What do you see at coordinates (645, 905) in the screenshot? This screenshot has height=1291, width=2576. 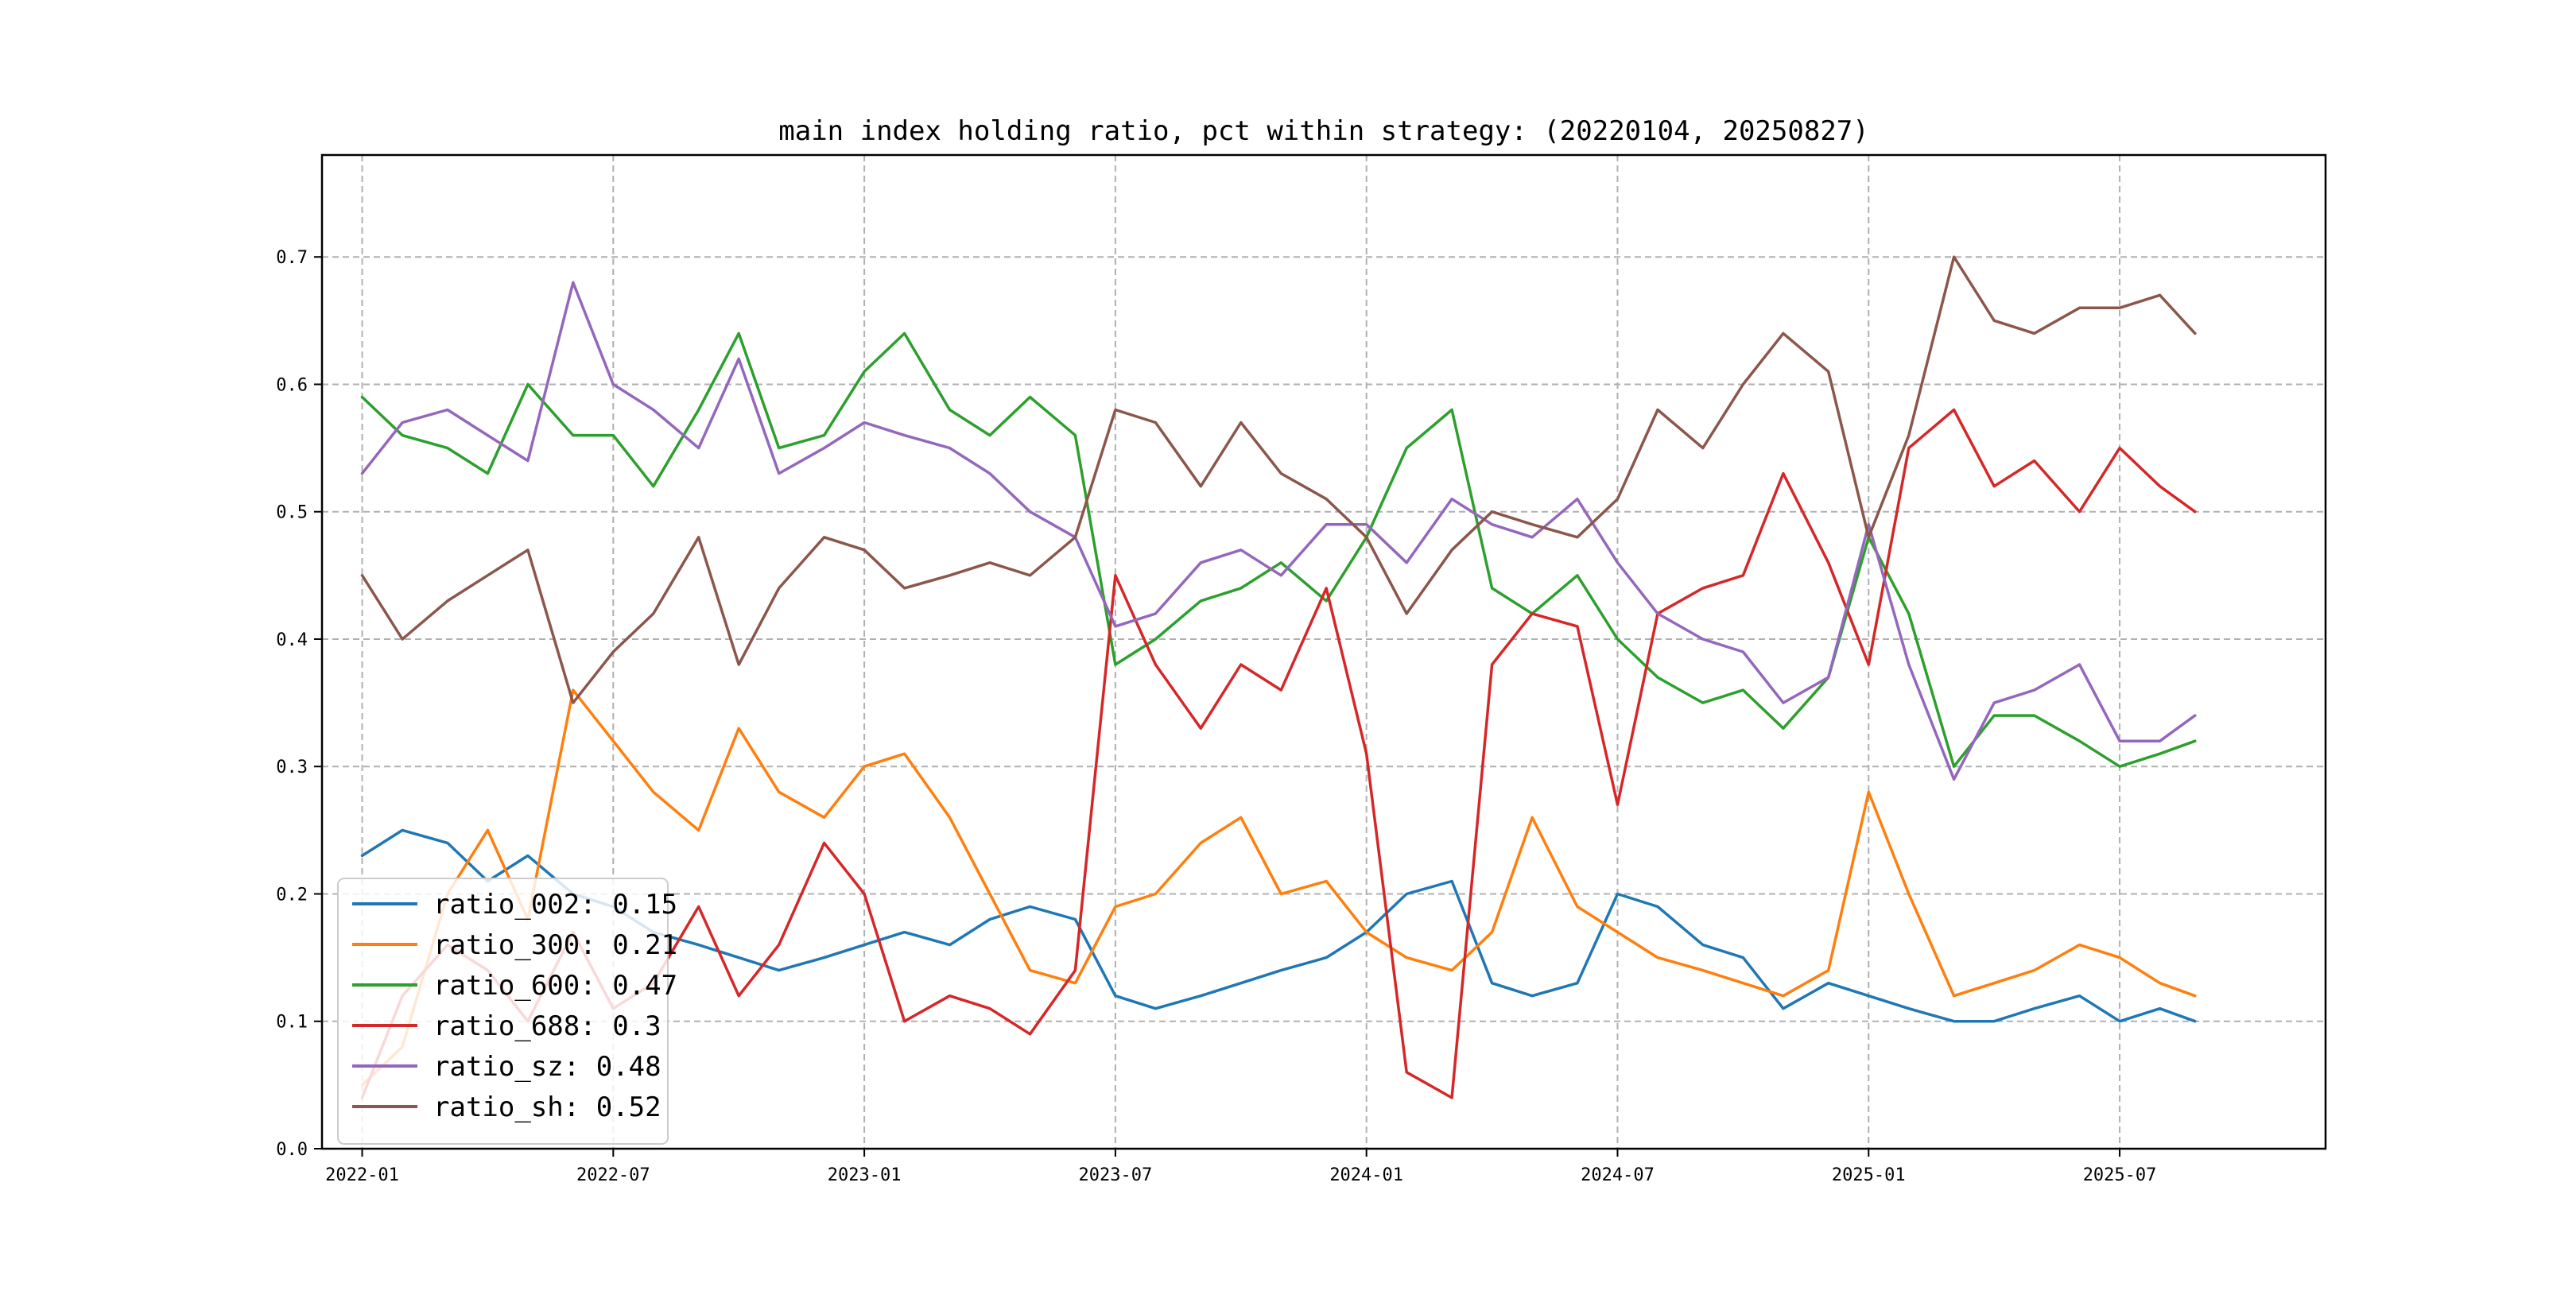 I see `legend-series-value: 0.15` at bounding box center [645, 905].